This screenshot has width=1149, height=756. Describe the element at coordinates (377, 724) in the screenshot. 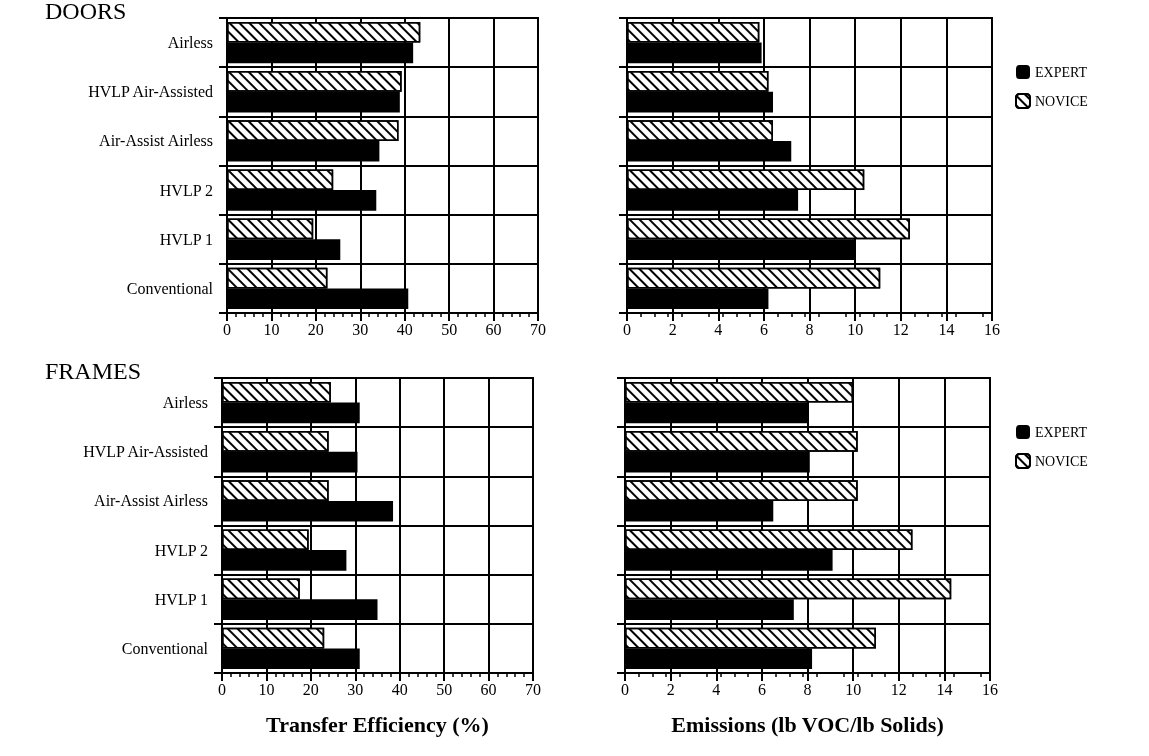

I see `x-axis-title: Transfer Efficiency (%)` at that location.